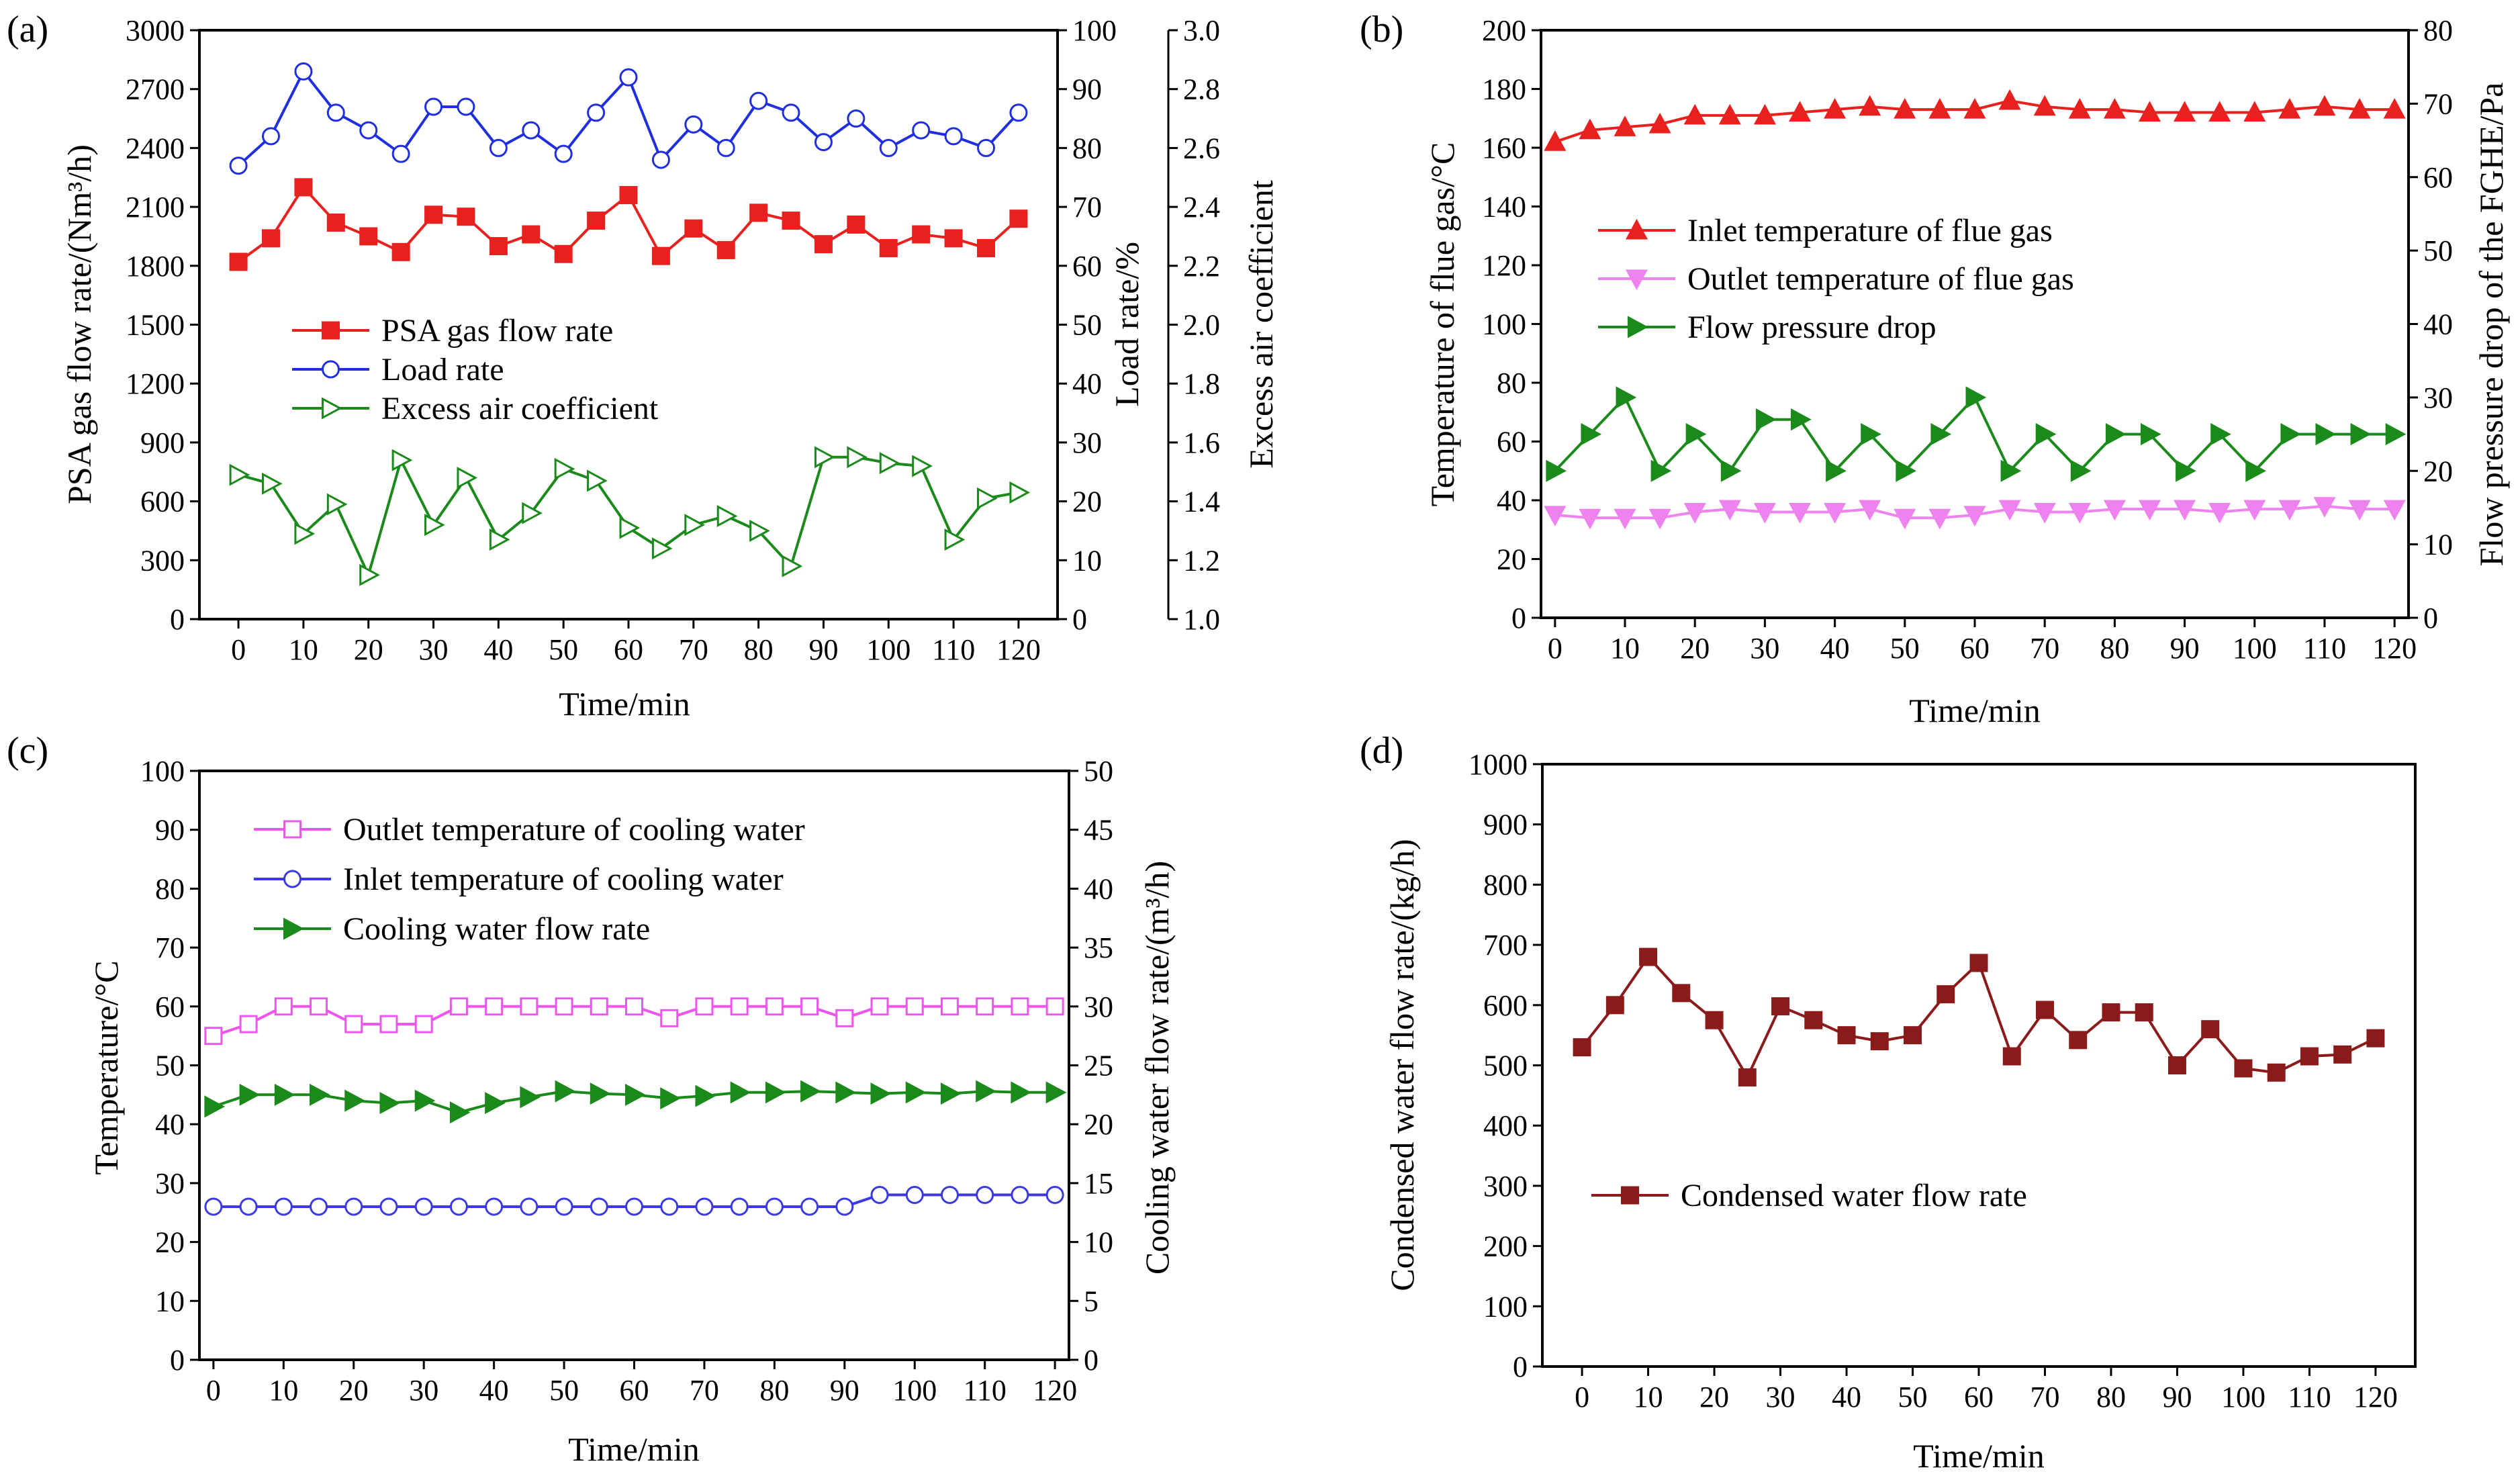 This screenshot has height=1480, width=2520. I want to click on panel-a-label: (a), so click(28, 29).